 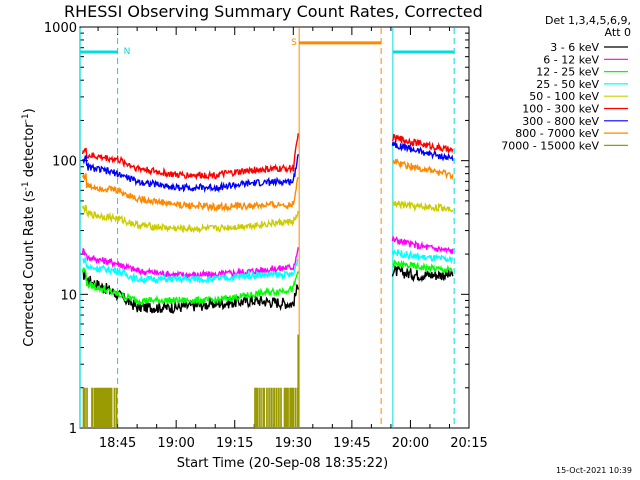 What do you see at coordinates (571, 59) in the screenshot?
I see `legend-label: 6 - 12 keV` at bounding box center [571, 59].